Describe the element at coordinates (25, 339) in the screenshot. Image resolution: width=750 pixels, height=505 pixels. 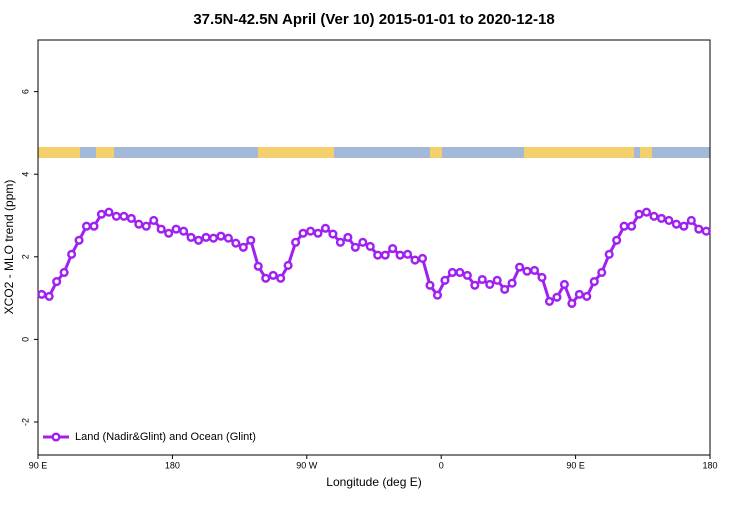
I see `y-tick-label: 0` at that location.